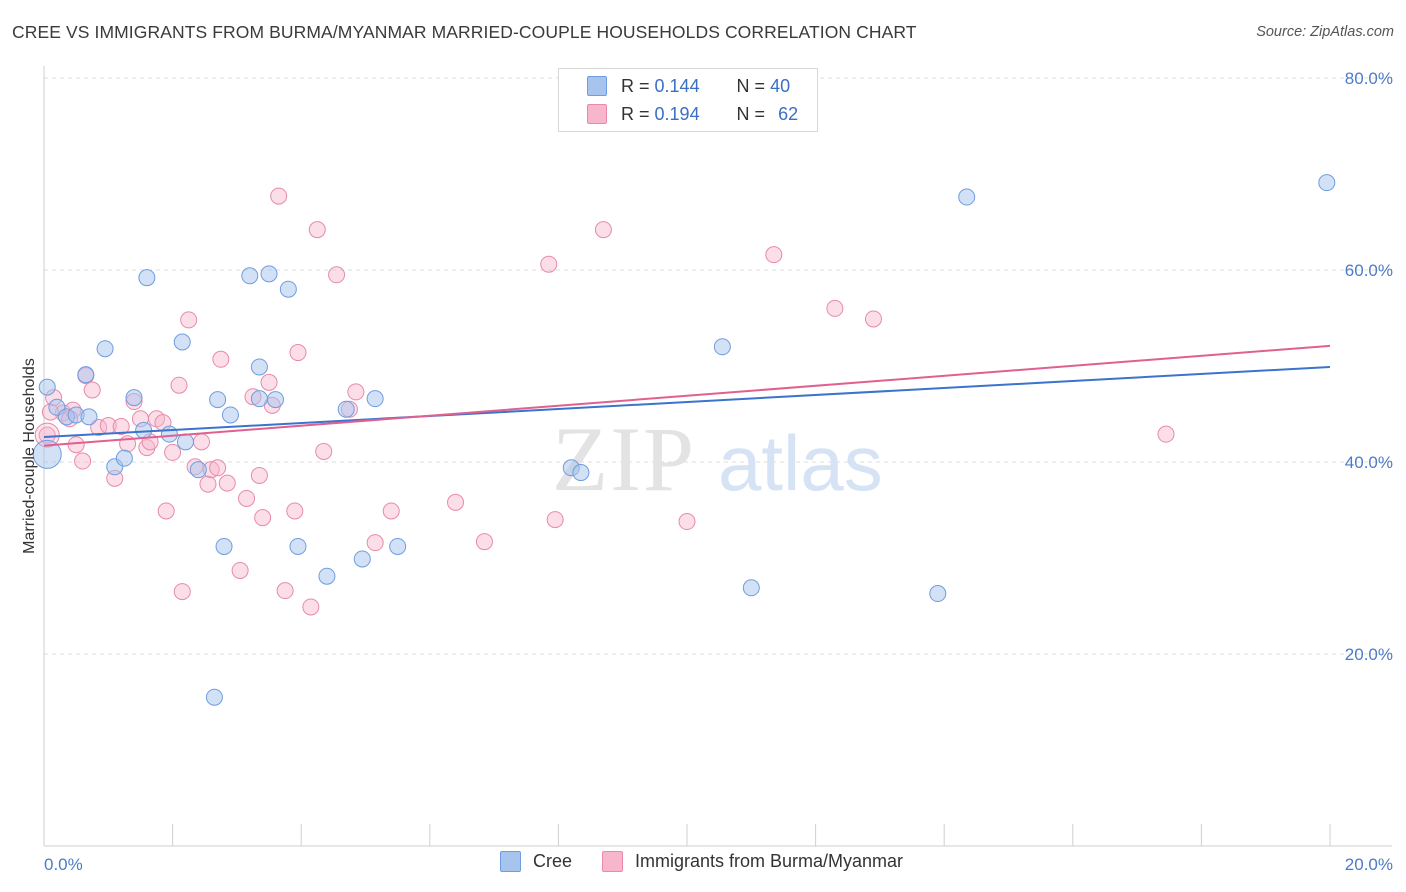 This screenshot has width=1406, height=892. I want to click on trend-lines, so click(687, 395).